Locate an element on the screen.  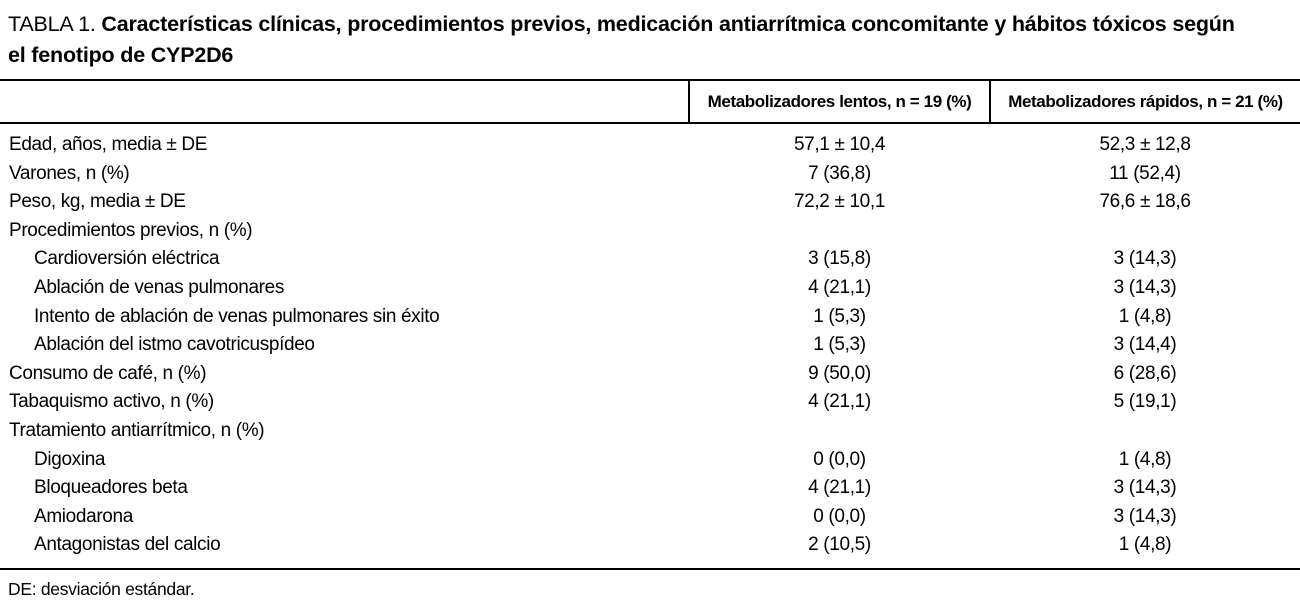
row-label: Consumo de café, n (%) is located at coordinates (108, 373).